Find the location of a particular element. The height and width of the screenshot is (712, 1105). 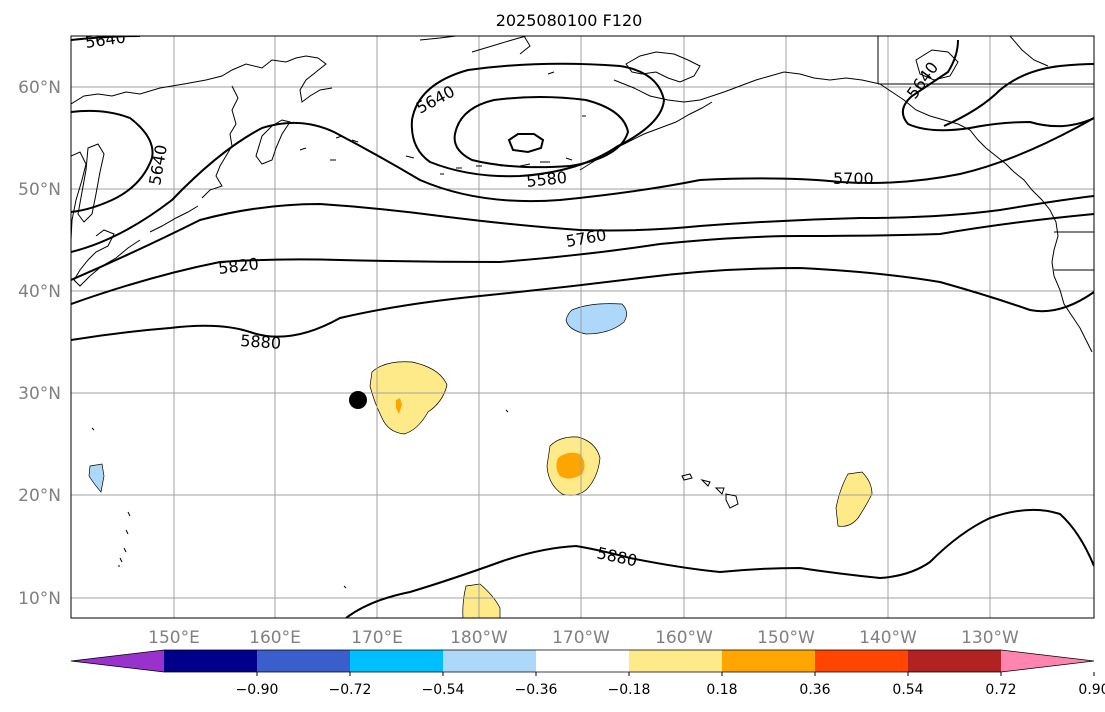

lat-label: 10°N is located at coordinates (39, 599).